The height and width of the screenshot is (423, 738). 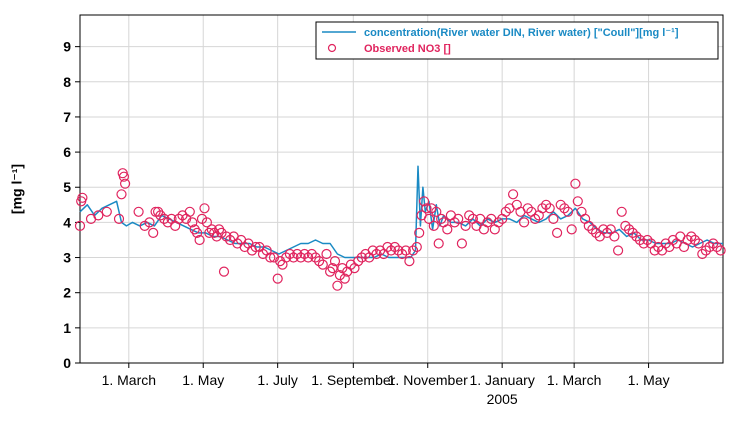 I want to click on y-tick-label: 5, so click(x=67, y=187).